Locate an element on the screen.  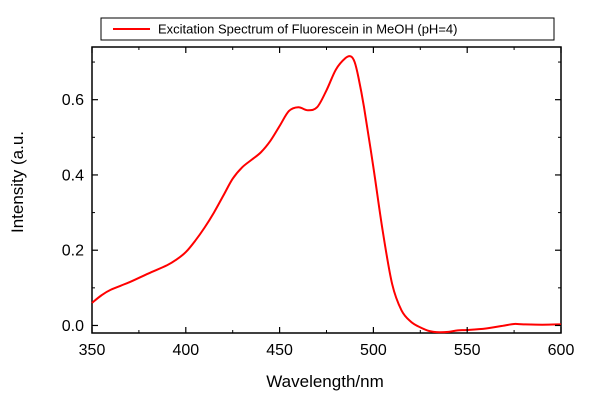
x-tick-label: 500 is located at coordinates (373, 350).